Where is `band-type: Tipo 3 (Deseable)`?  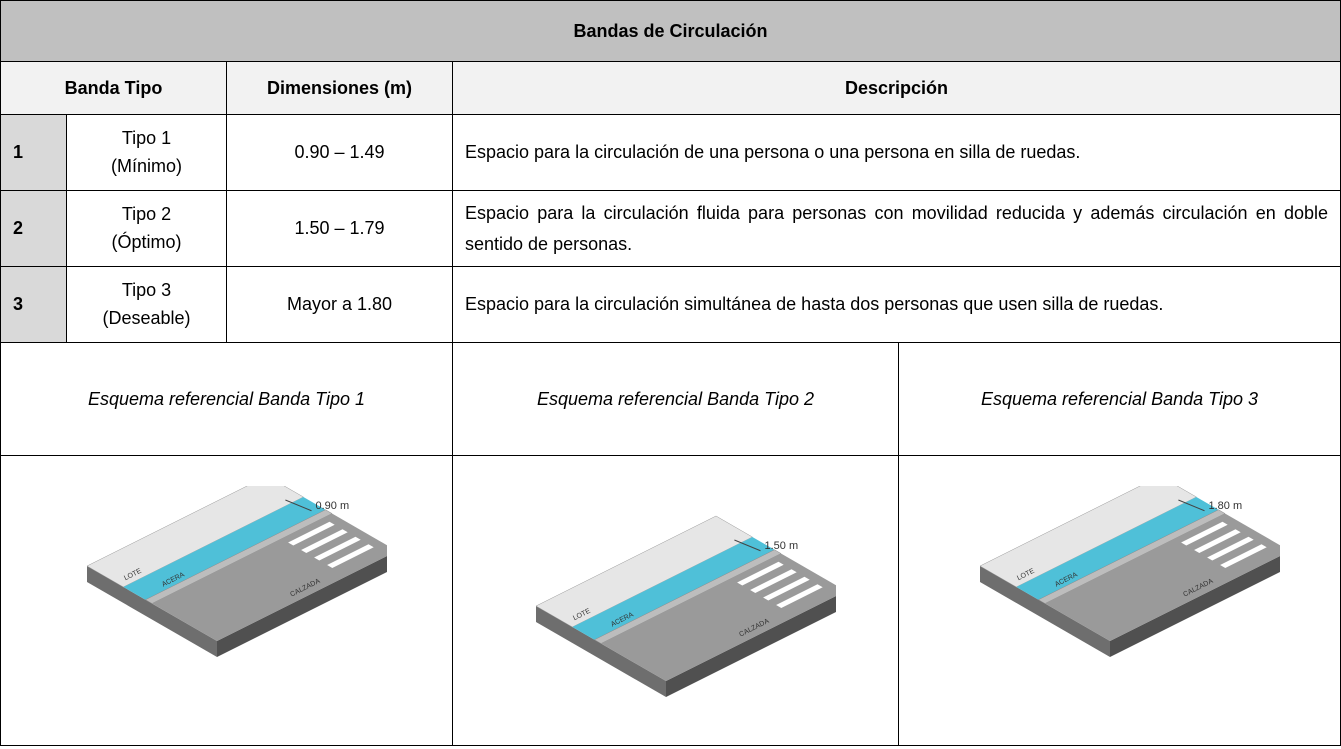 band-type: Tipo 3 (Deseable) is located at coordinates (146, 304).